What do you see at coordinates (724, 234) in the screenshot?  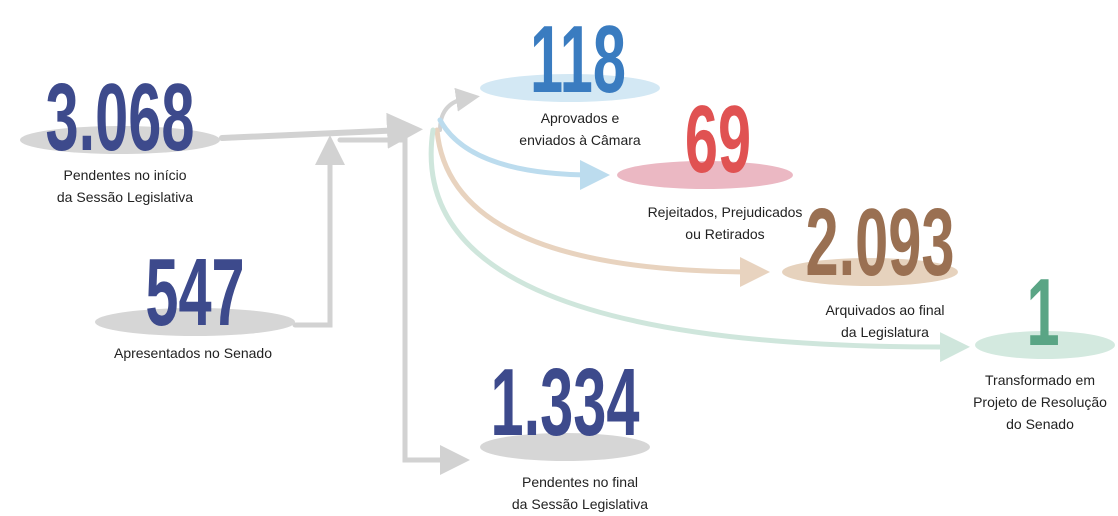 I see `node-label: ou Retirados` at bounding box center [724, 234].